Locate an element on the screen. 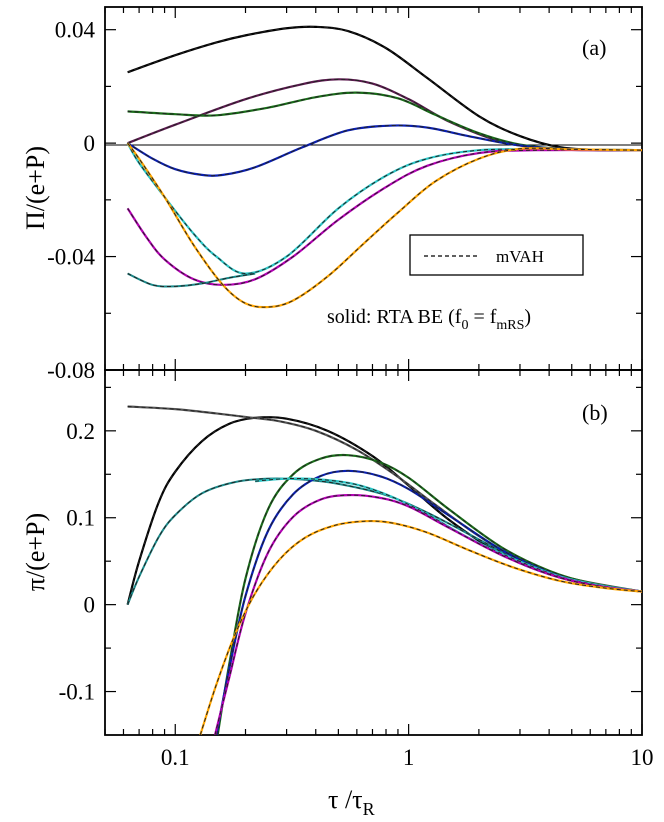 This screenshot has width=664, height=822. y-tick-label: -0.1 is located at coordinates (77, 692).